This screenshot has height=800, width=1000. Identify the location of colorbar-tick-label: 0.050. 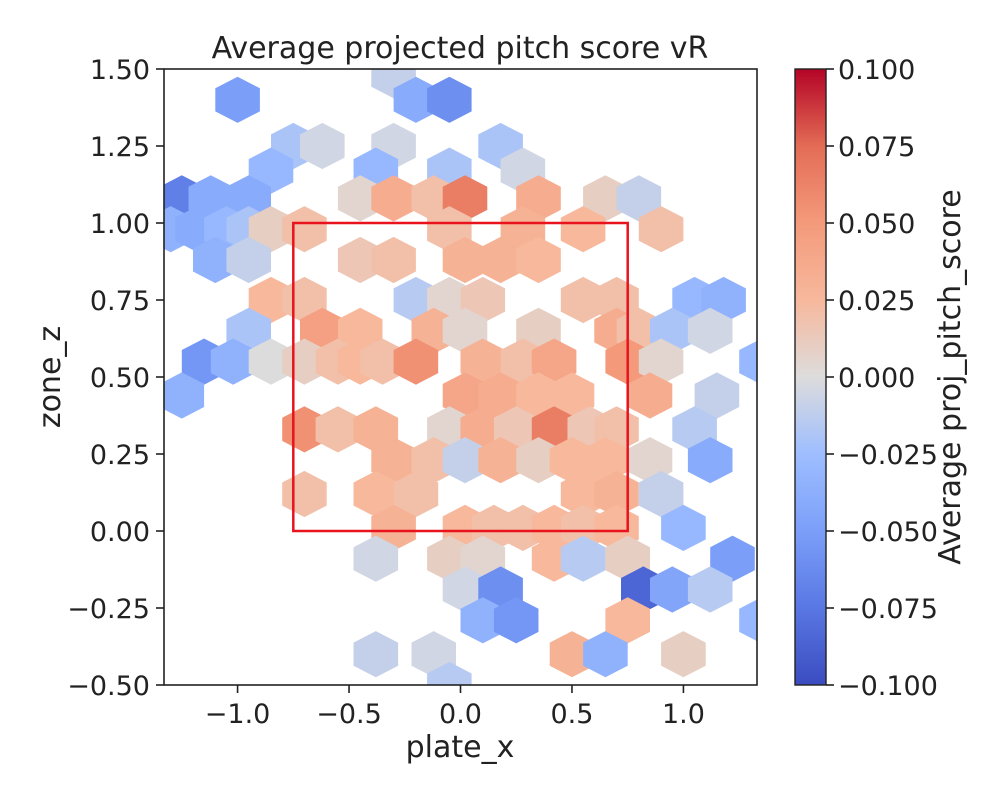
(876, 224).